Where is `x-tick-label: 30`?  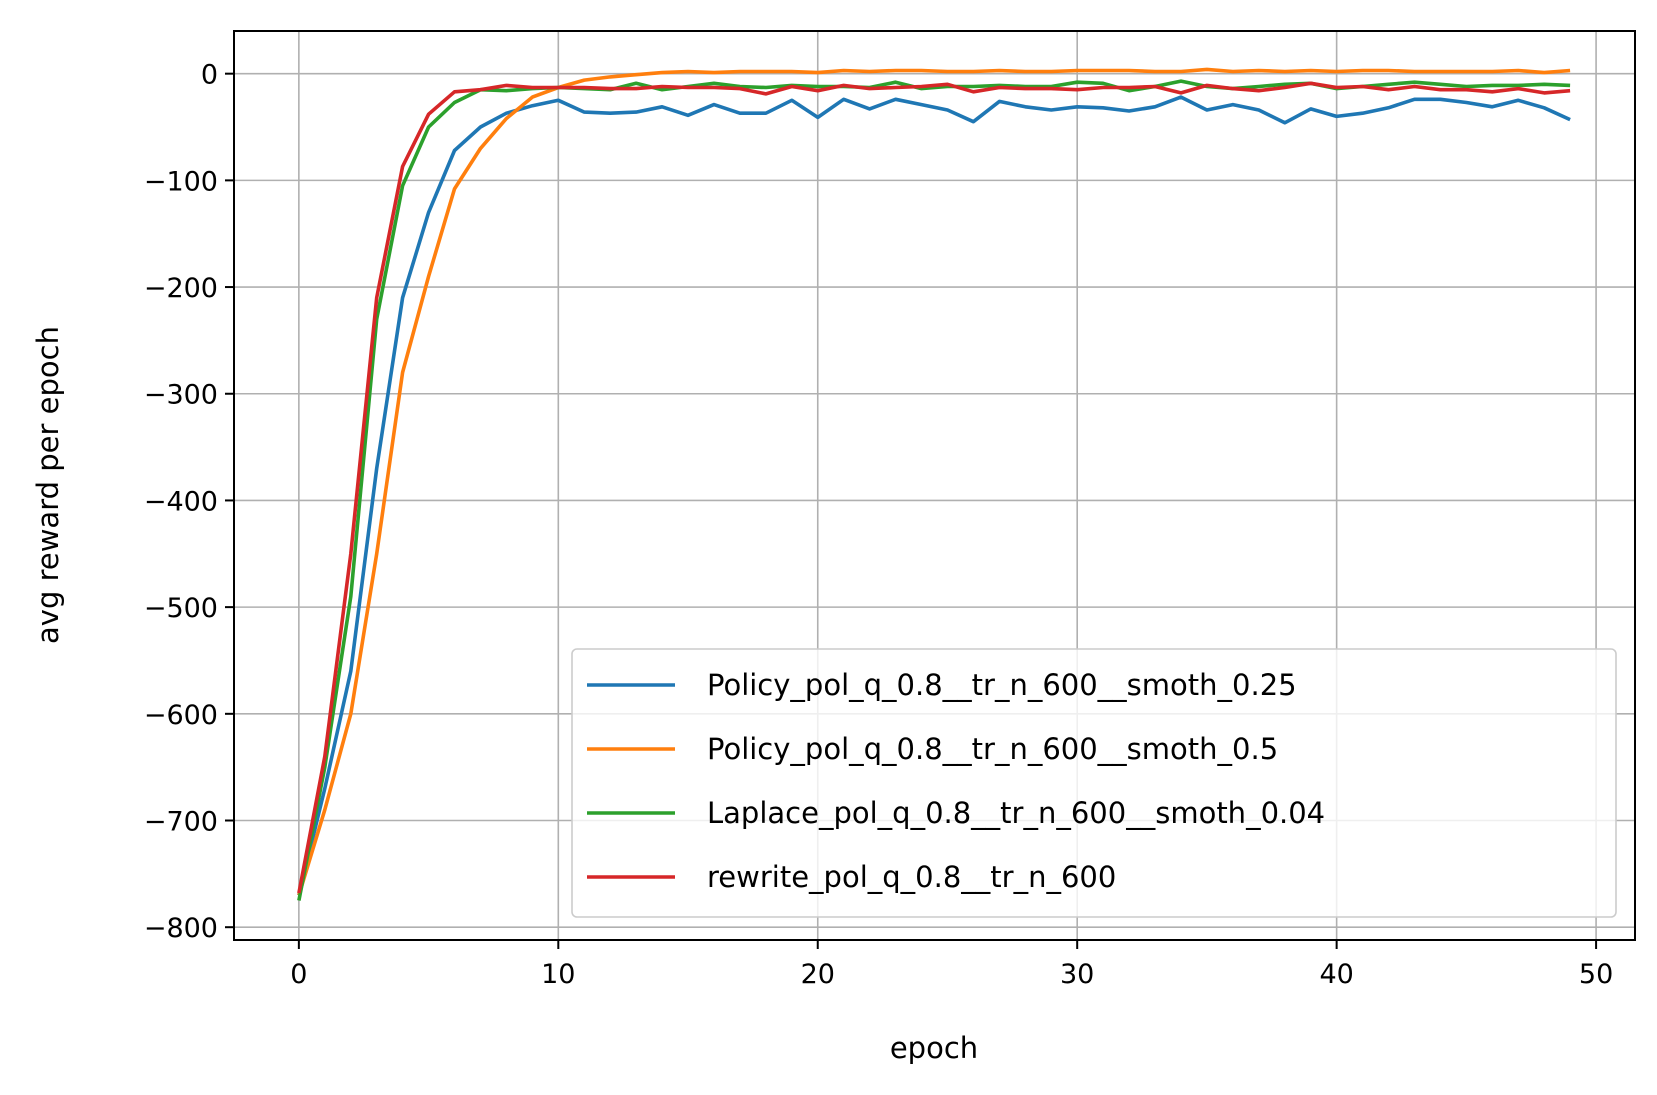
x-tick-label: 30 is located at coordinates (1077, 974).